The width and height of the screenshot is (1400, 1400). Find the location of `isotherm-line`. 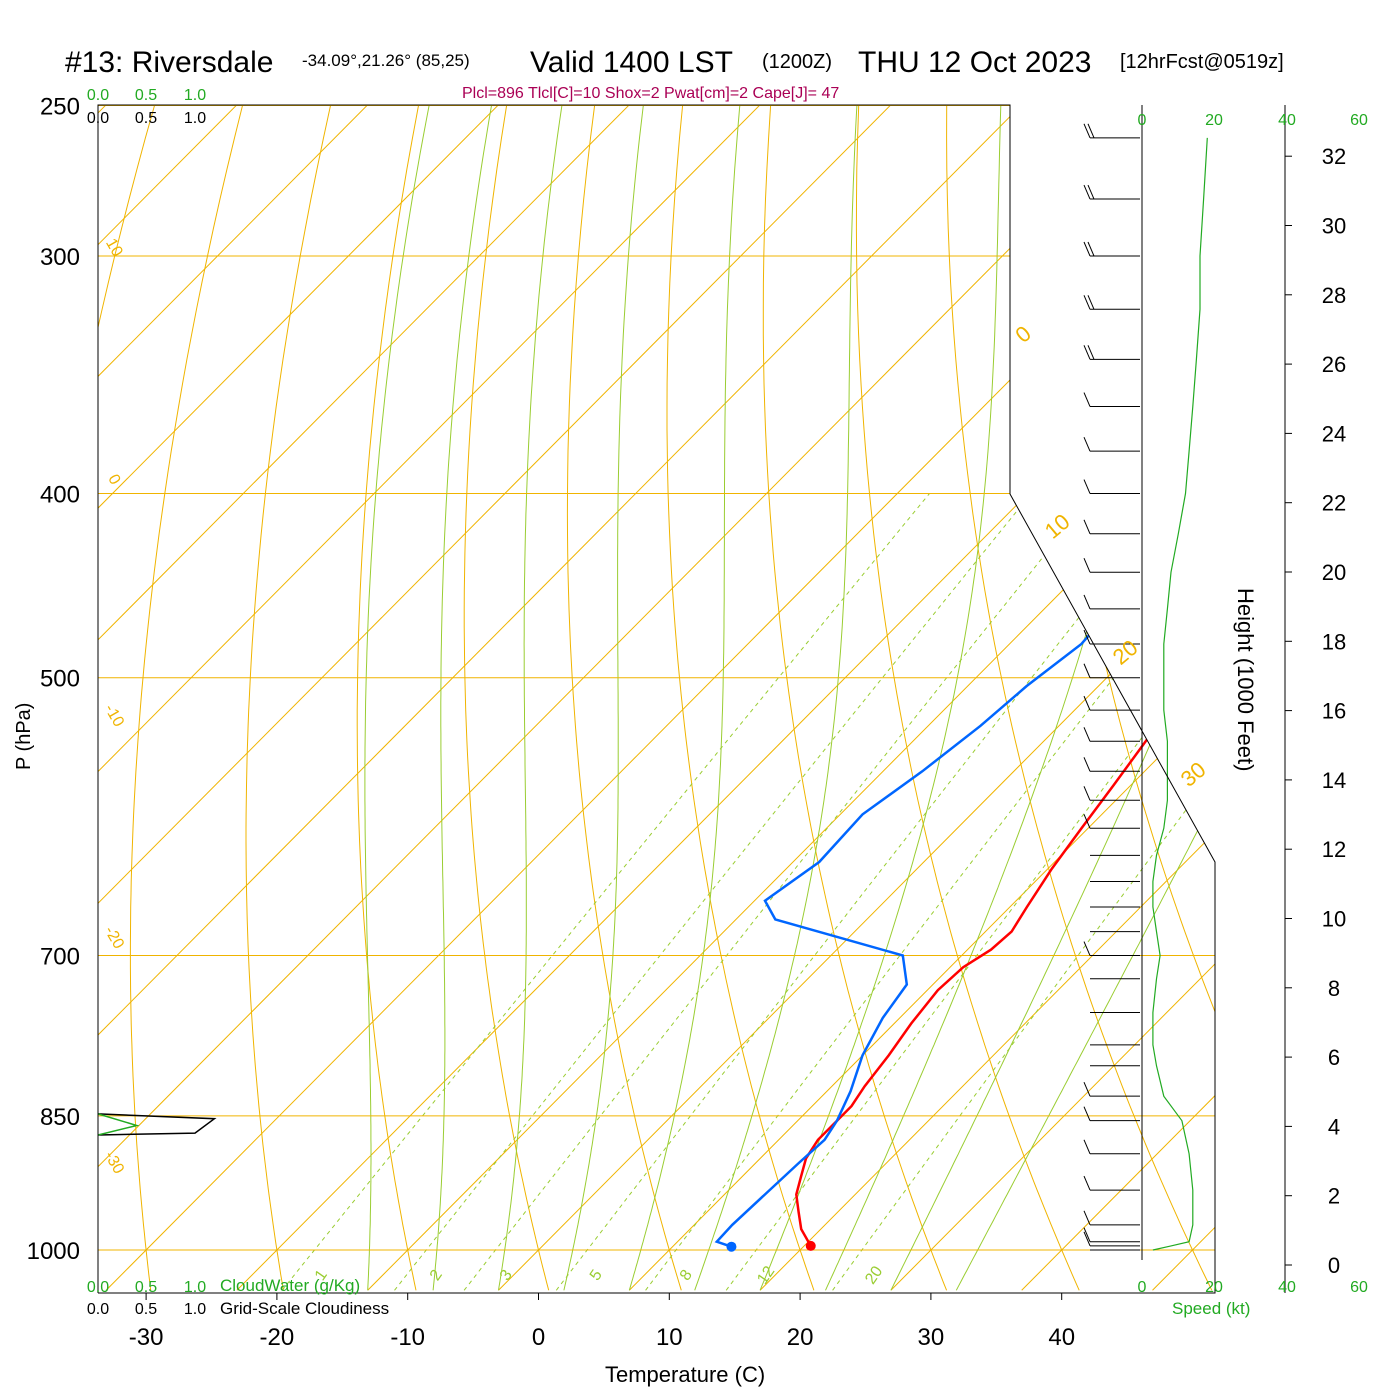

isotherm-line is located at coordinates (1118, 698).